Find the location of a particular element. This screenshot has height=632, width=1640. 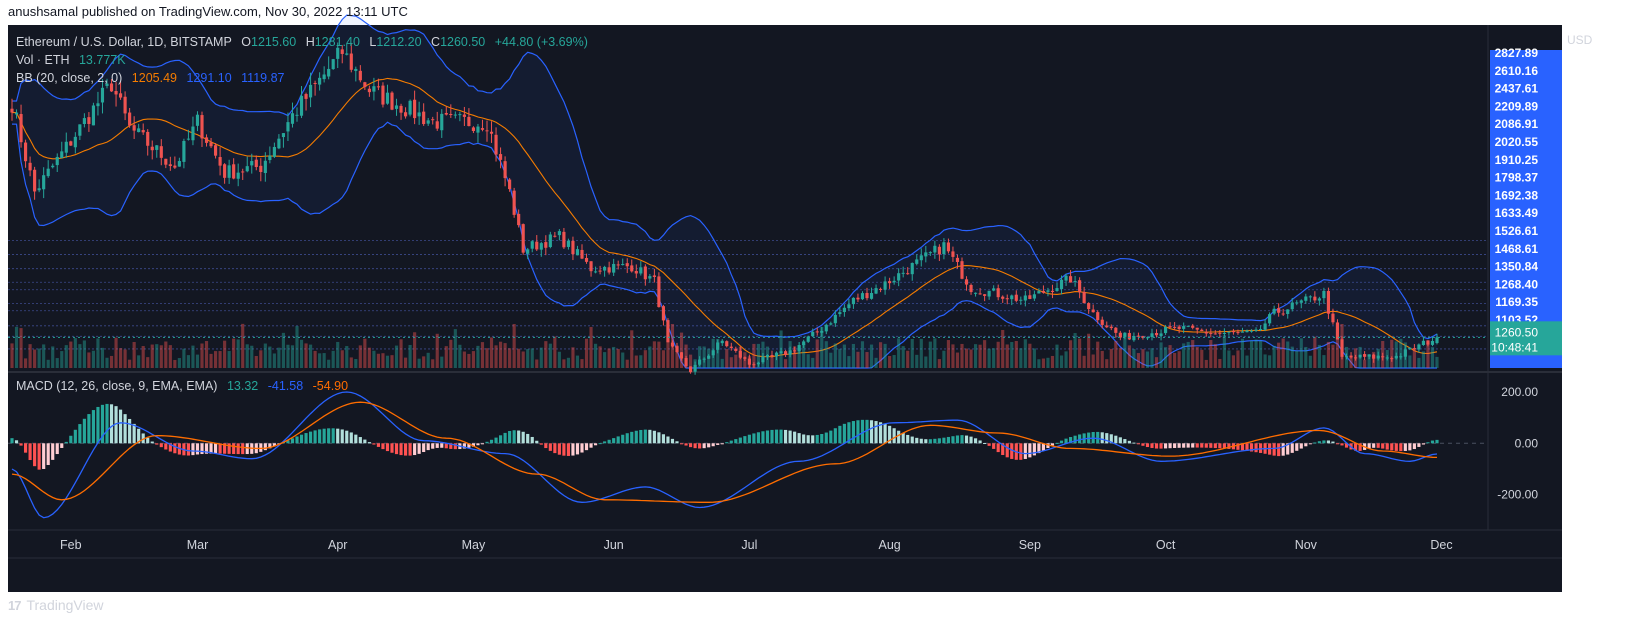

current-price-label: 1260.50 is located at coordinates (1517, 332).